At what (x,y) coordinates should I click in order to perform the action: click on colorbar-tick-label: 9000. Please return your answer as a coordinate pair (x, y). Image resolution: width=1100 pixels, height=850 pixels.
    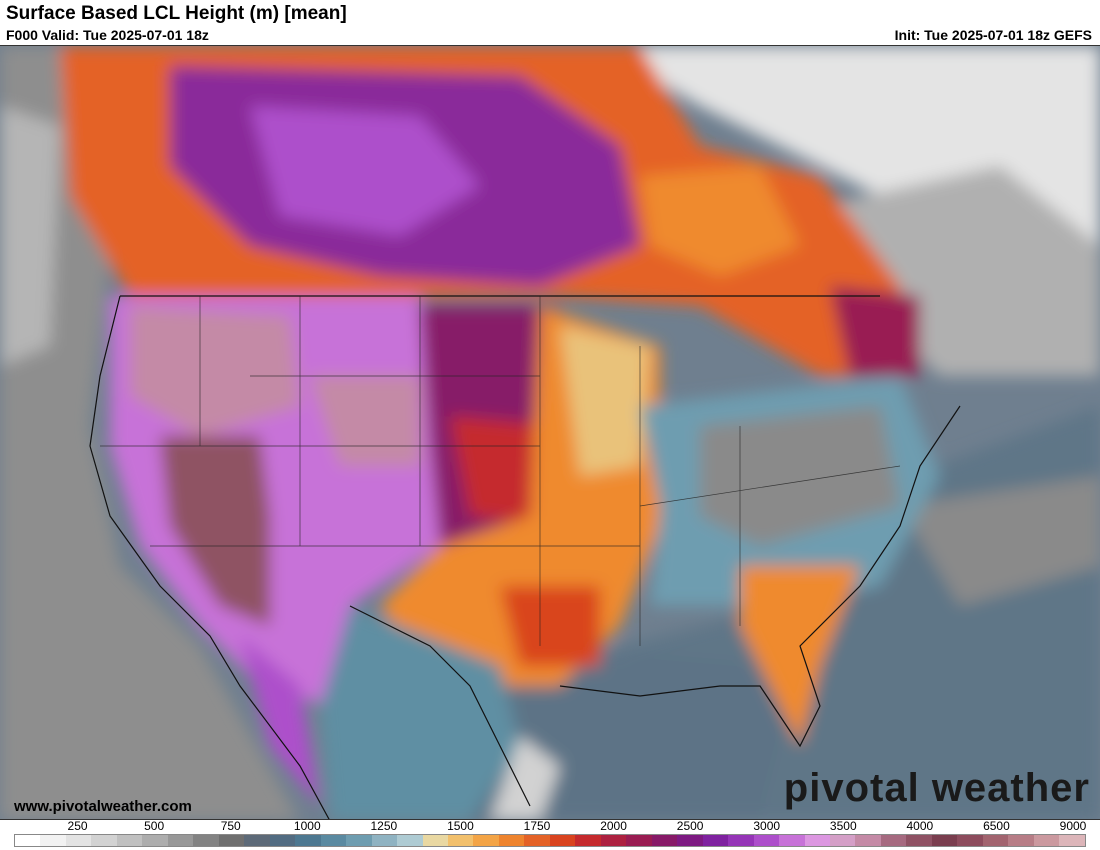
    Looking at the image, I should click on (1073, 826).